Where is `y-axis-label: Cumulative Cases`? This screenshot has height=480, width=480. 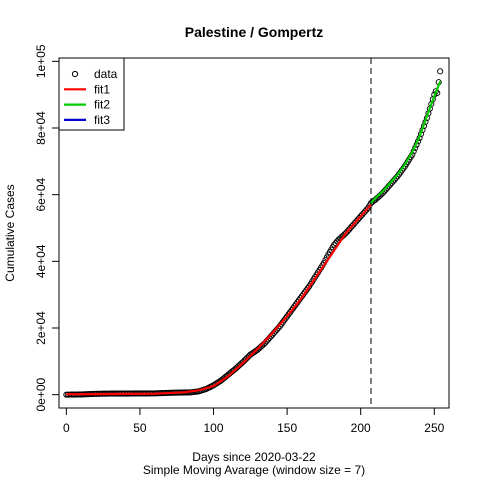
y-axis-label: Cumulative Cases is located at coordinates (10, 232).